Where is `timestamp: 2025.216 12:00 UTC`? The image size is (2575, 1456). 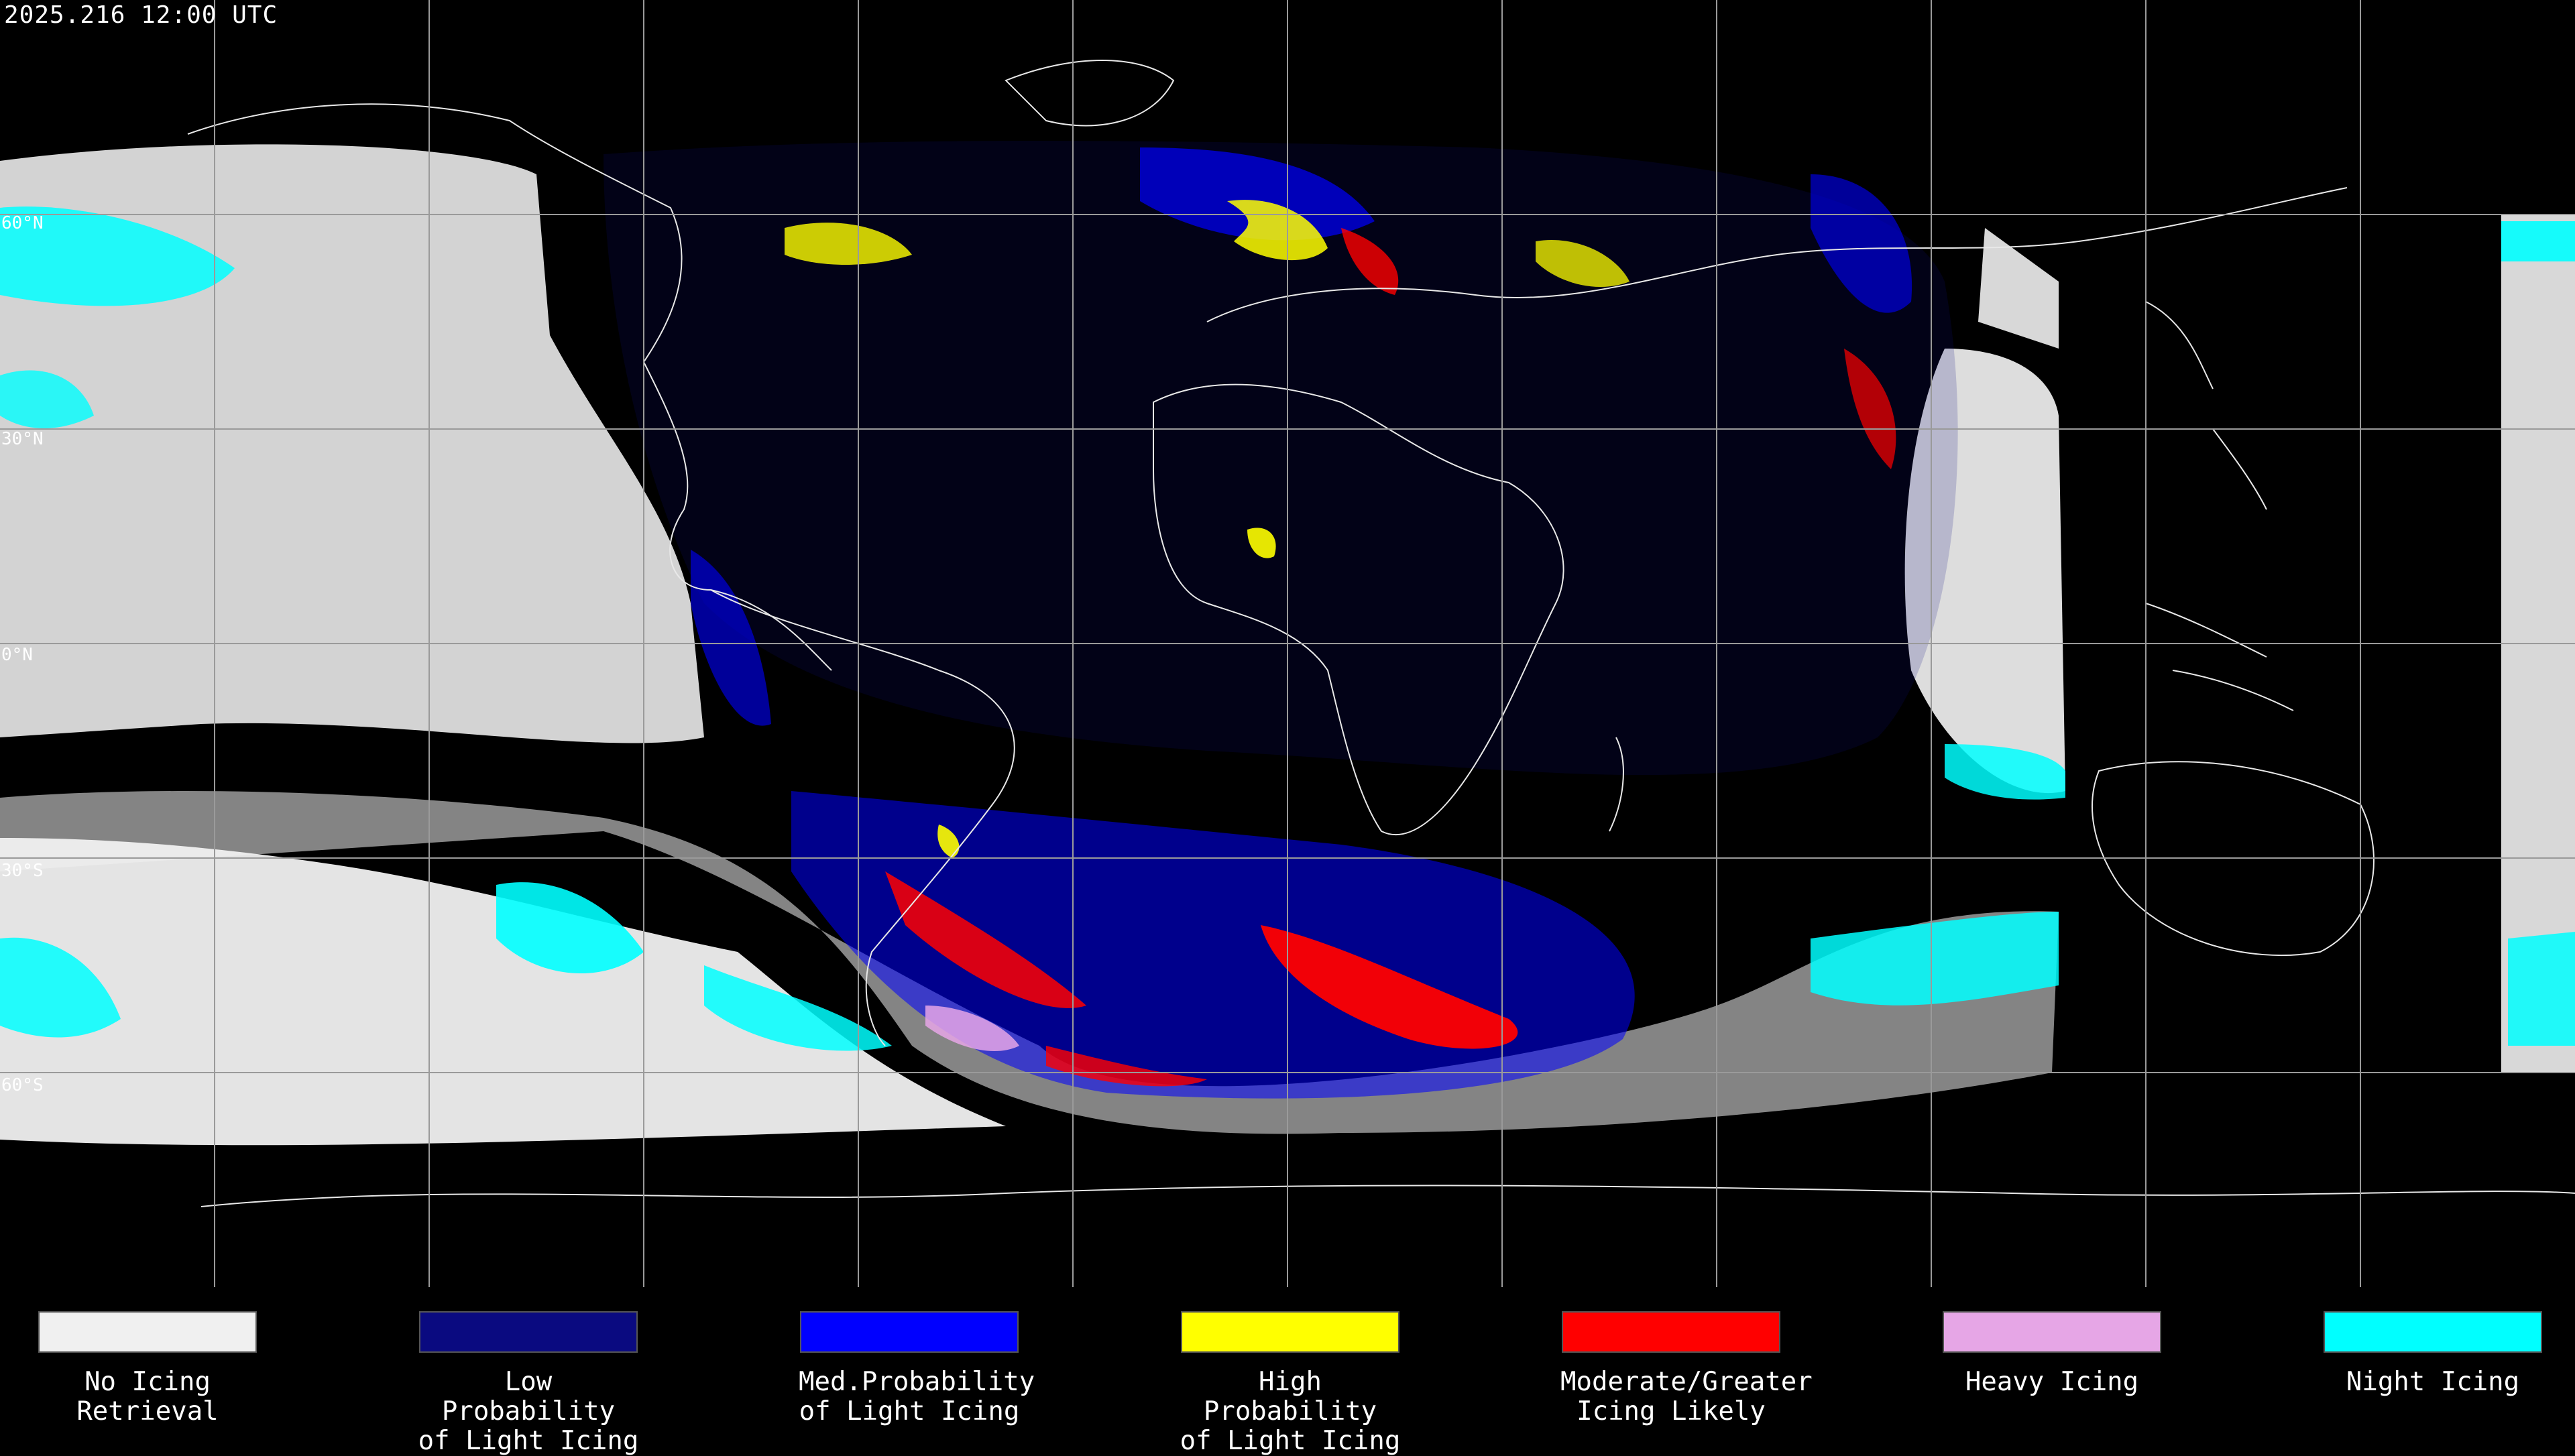
timestamp: 2025.216 12:00 UTC is located at coordinates (141, 15).